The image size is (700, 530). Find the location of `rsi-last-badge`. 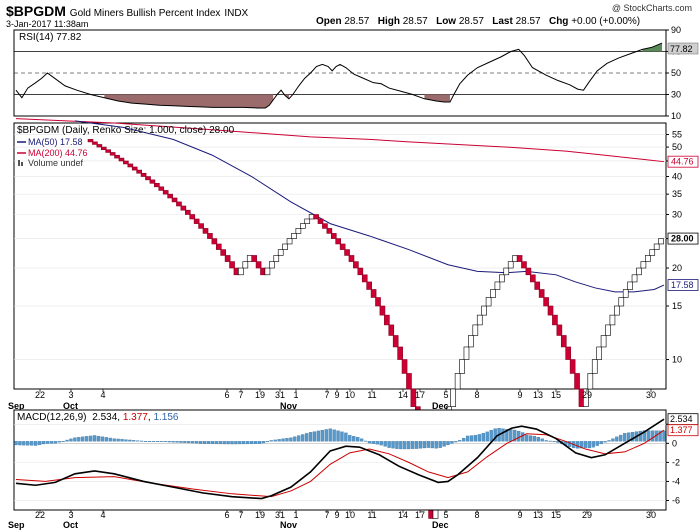

rsi-last-badge is located at coordinates (683, 48).